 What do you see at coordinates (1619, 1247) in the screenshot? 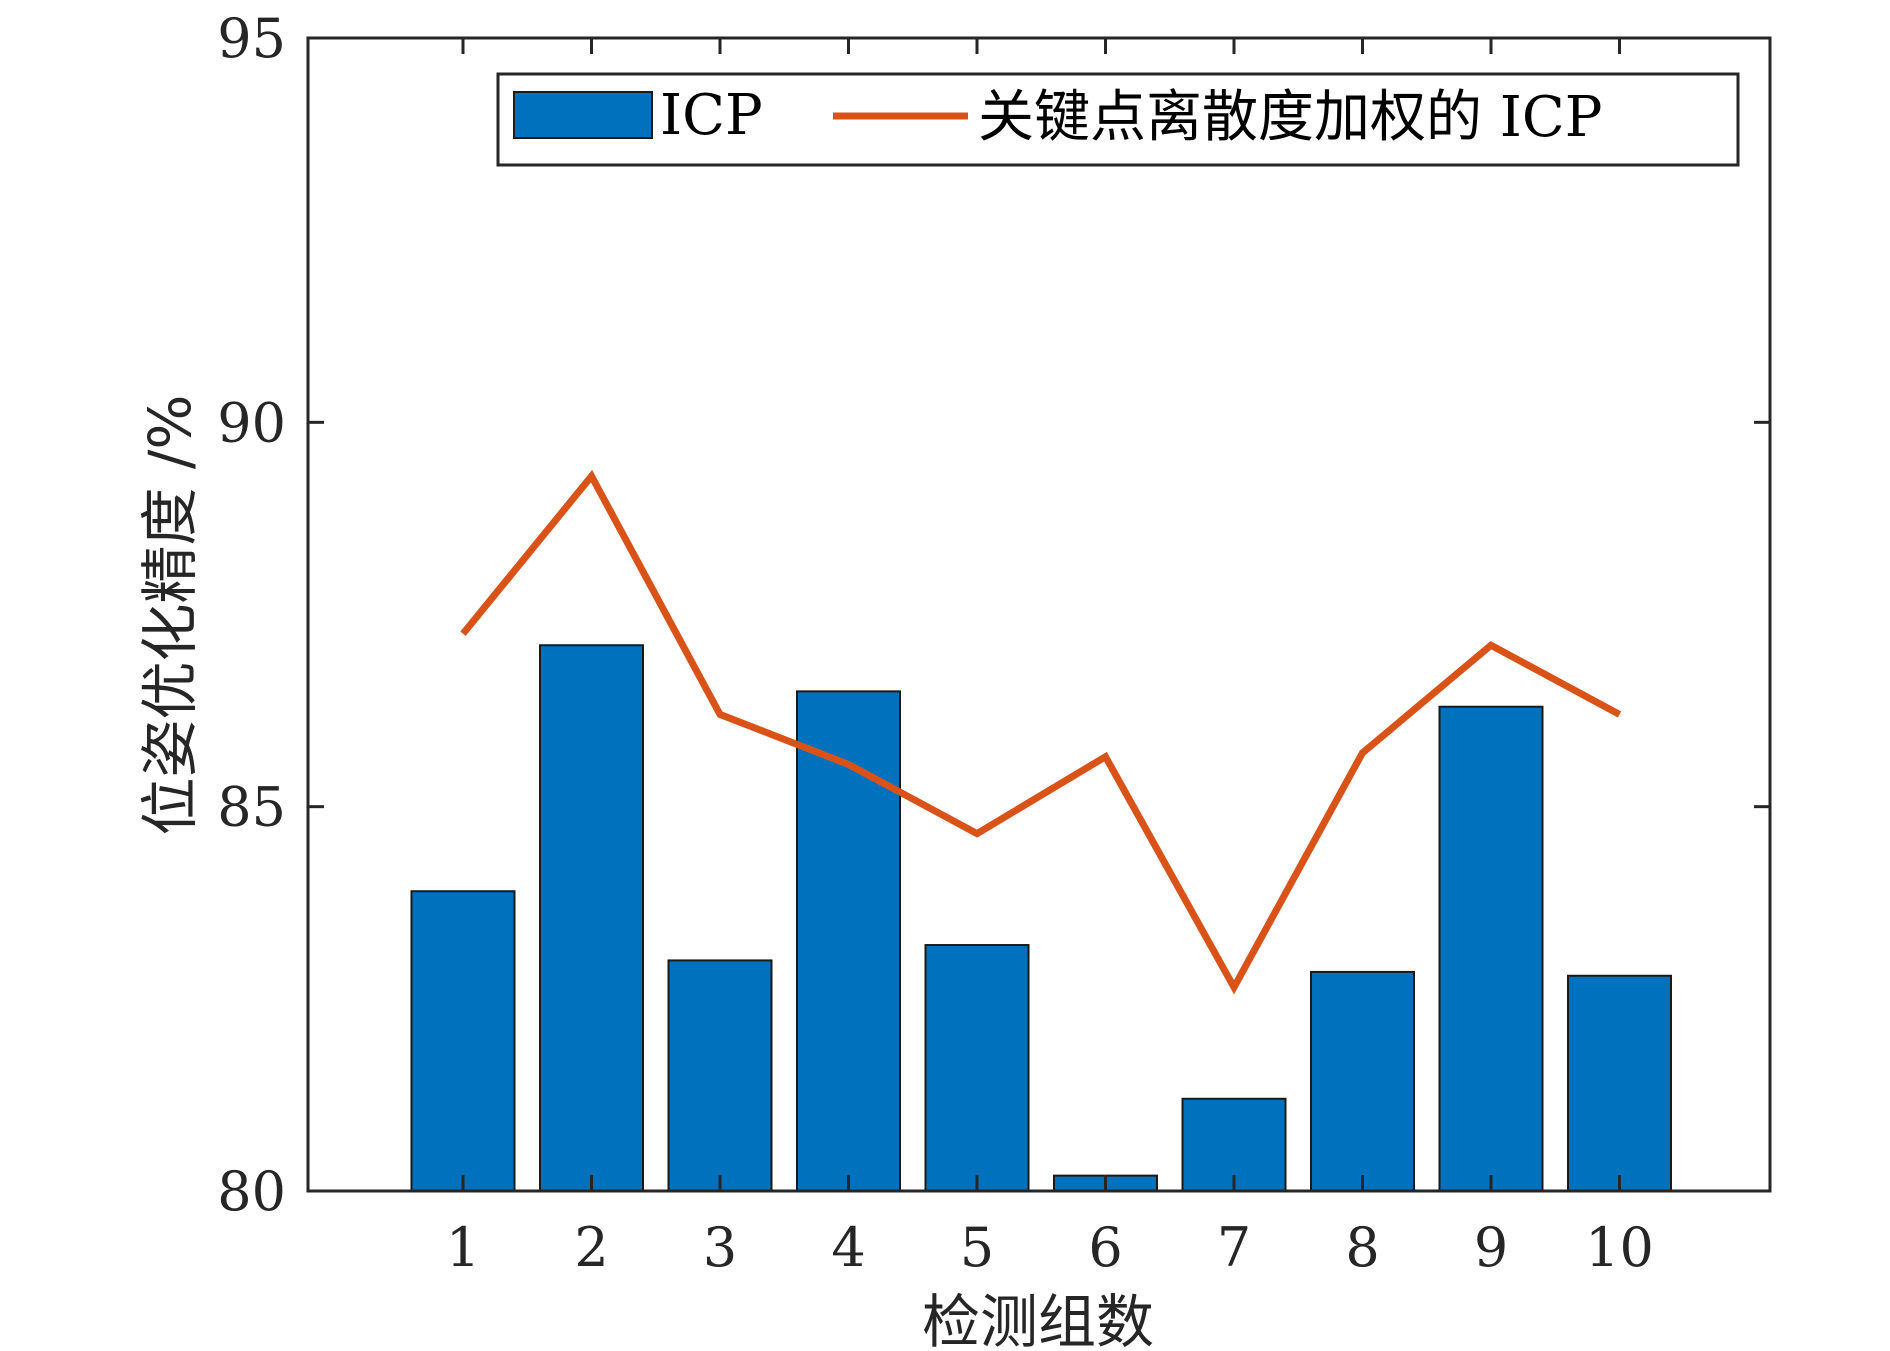
I see `x-tick-label-10: 10` at bounding box center [1619, 1247].